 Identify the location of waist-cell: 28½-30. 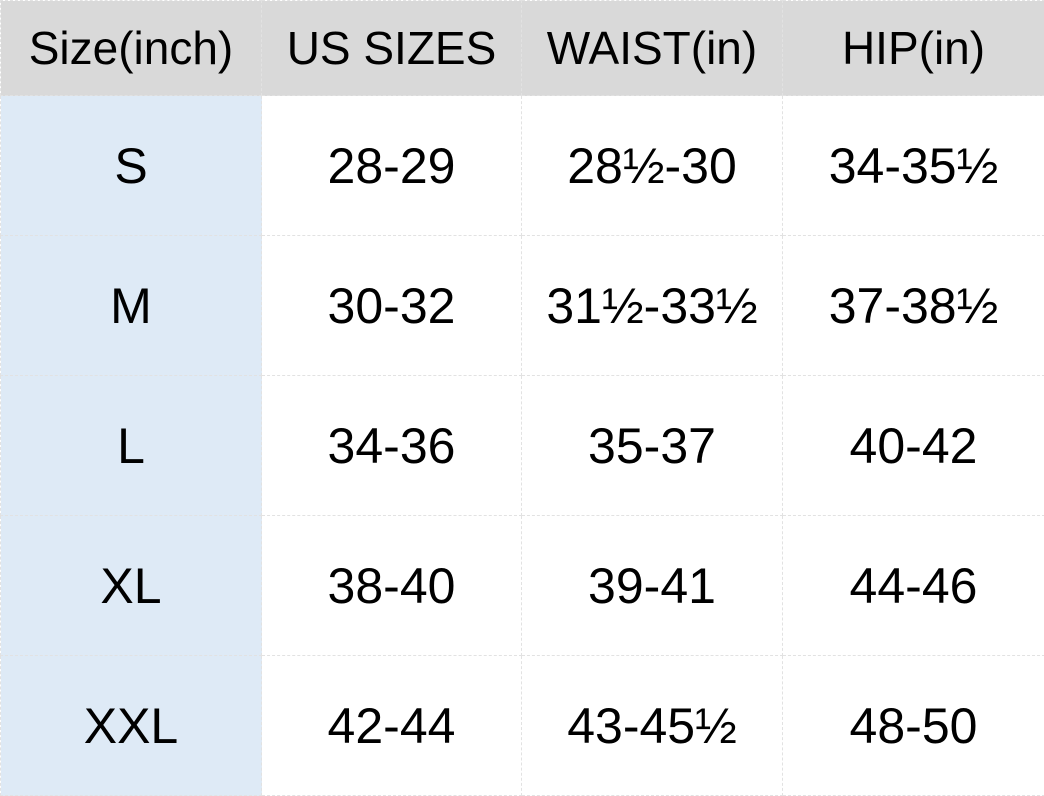
(652, 166).